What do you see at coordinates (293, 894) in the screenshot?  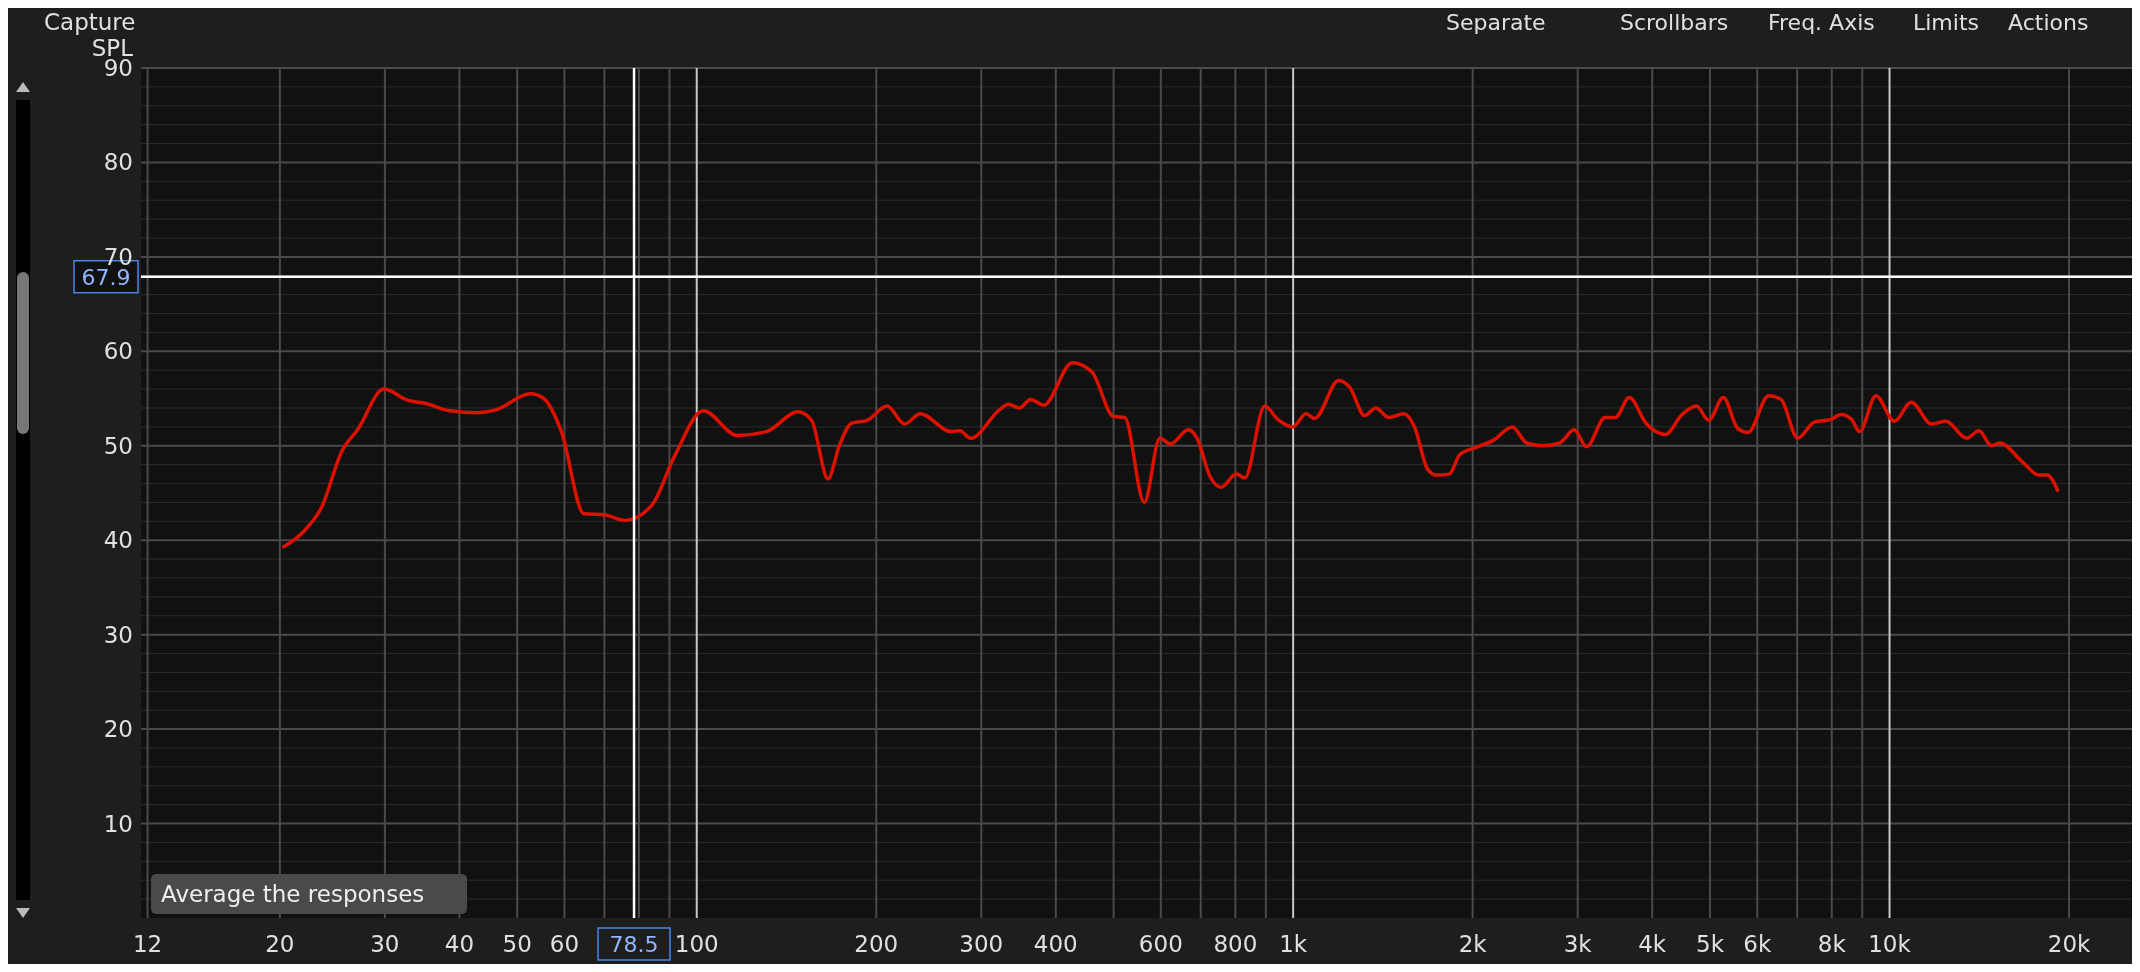 I see `annotation: Average the responses` at bounding box center [293, 894].